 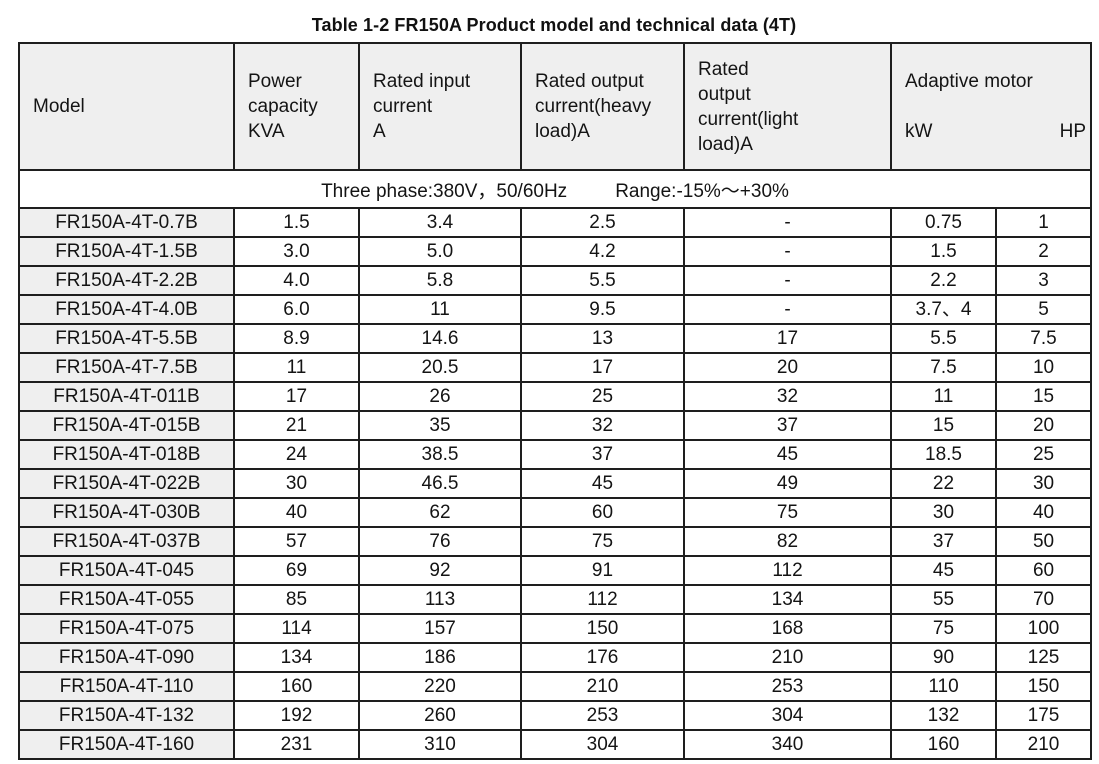 I want to click on value-cell: -, so click(x=787, y=309).